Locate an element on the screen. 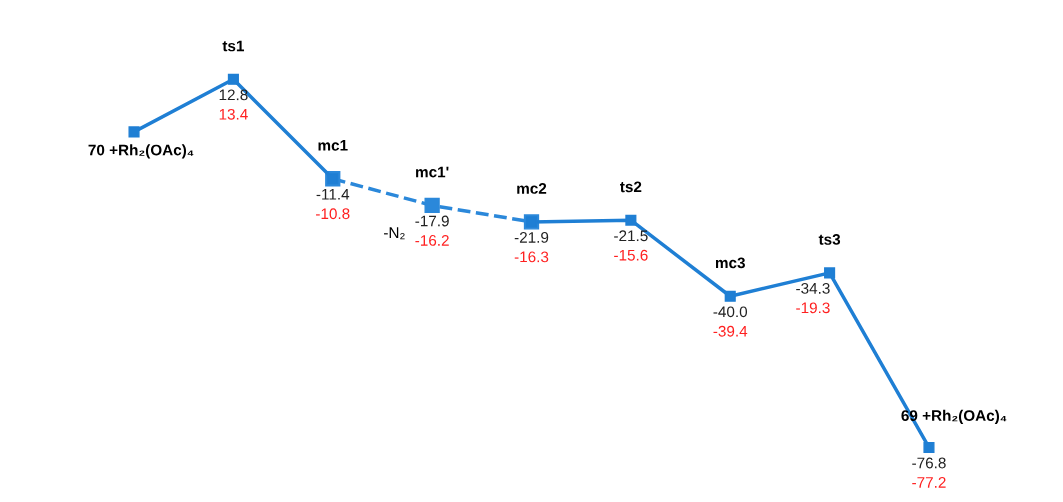 This screenshot has width=1063, height=502. annotation: -16.2 is located at coordinates (432, 240).